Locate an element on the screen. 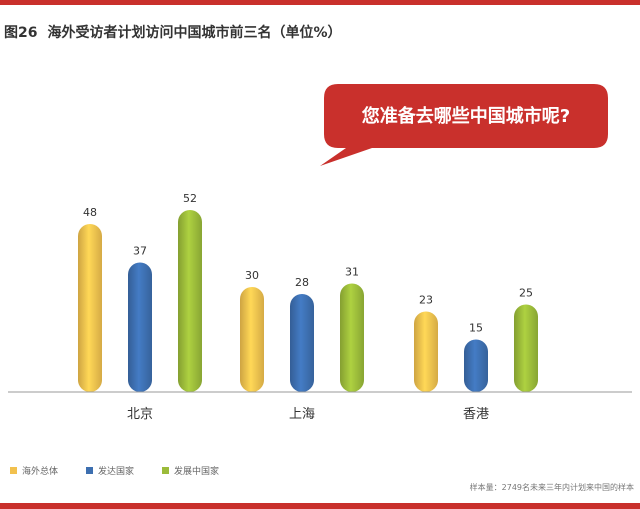  category-label-3: 香港 is located at coordinates (476, 414).